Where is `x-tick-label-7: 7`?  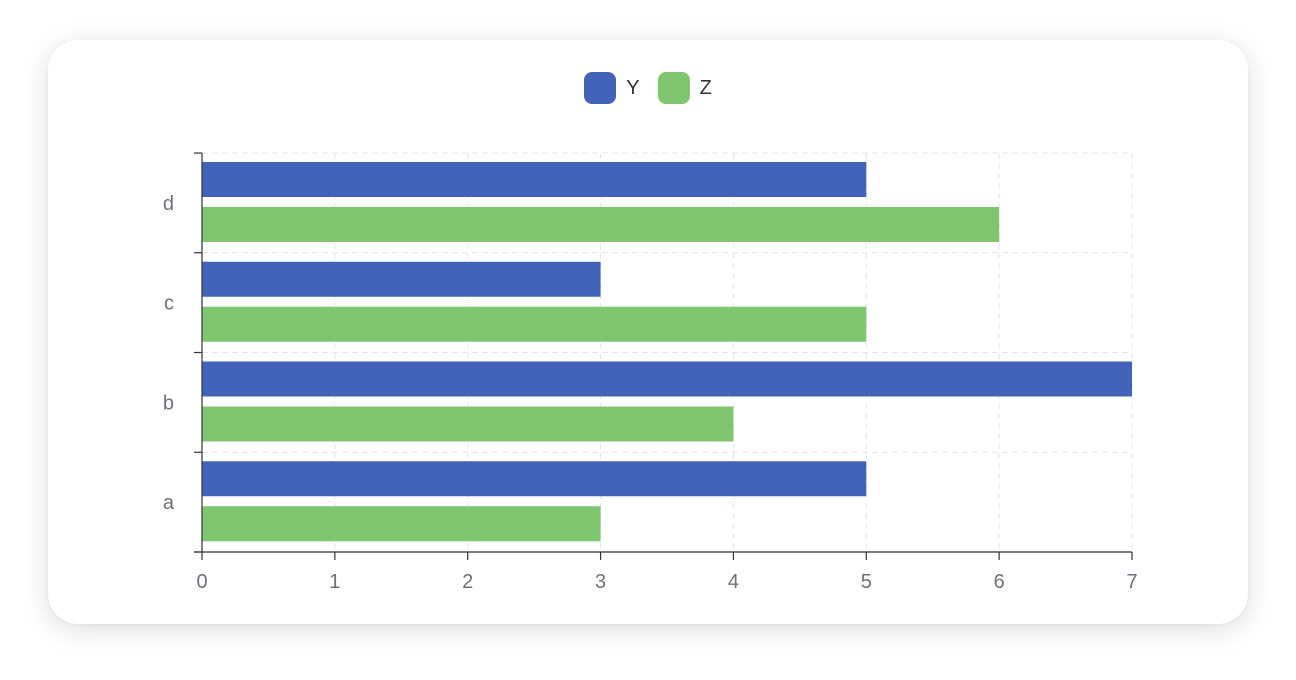
x-tick-label-7: 7 is located at coordinates (1131, 582).